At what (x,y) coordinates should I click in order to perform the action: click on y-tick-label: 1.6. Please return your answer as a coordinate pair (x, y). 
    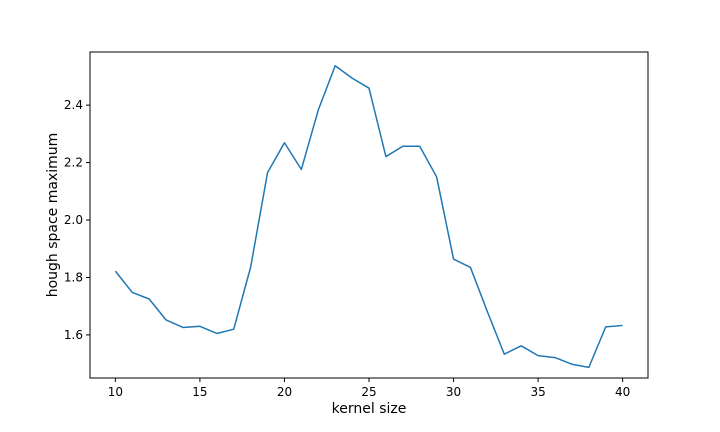
    Looking at the image, I should click on (73, 335).